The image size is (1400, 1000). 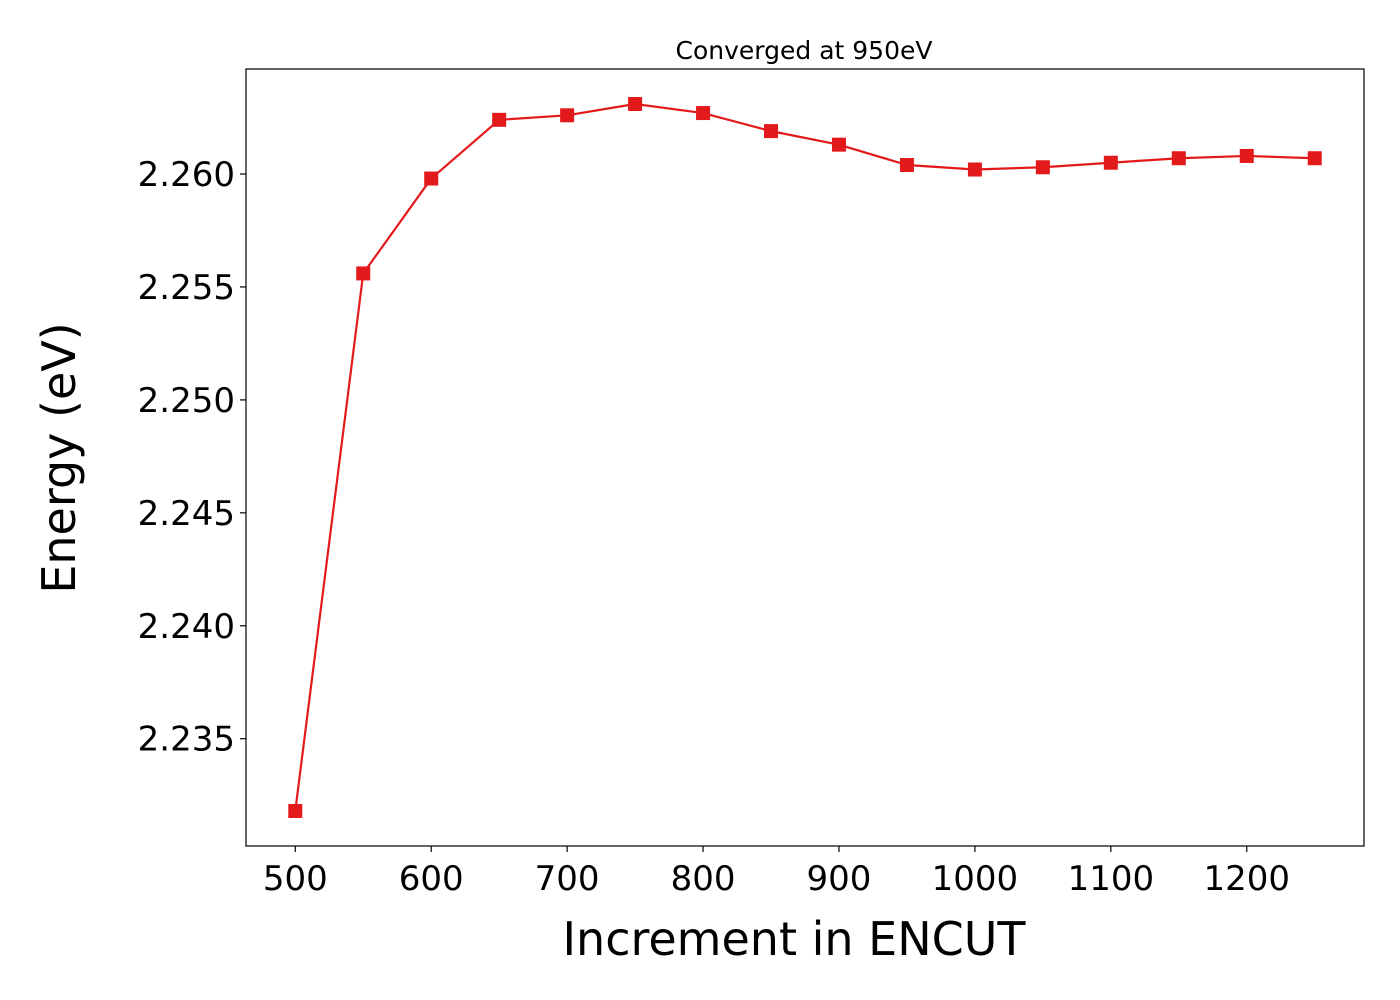 I want to click on x-tick-label: 1100, so click(x=1111, y=879).